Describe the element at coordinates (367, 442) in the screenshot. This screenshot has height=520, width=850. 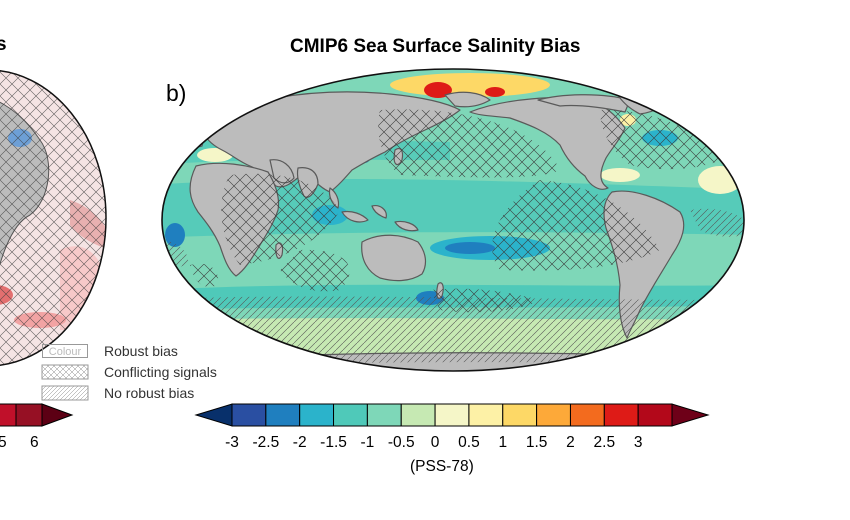
I see `colorbar-tick-label: -1` at that location.